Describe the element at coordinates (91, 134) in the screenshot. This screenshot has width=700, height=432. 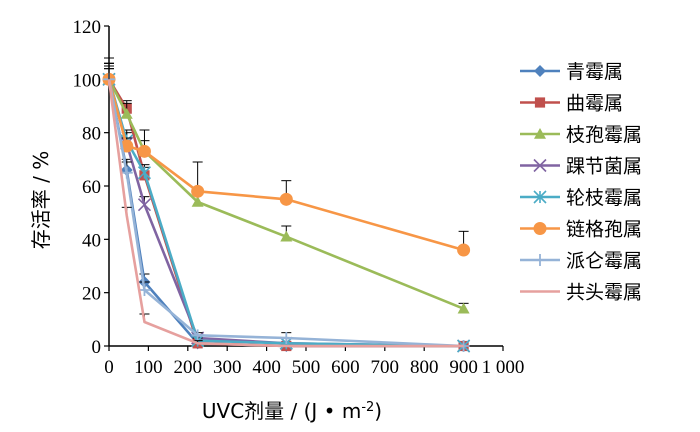
I see `y-tick-label: 80` at that location.